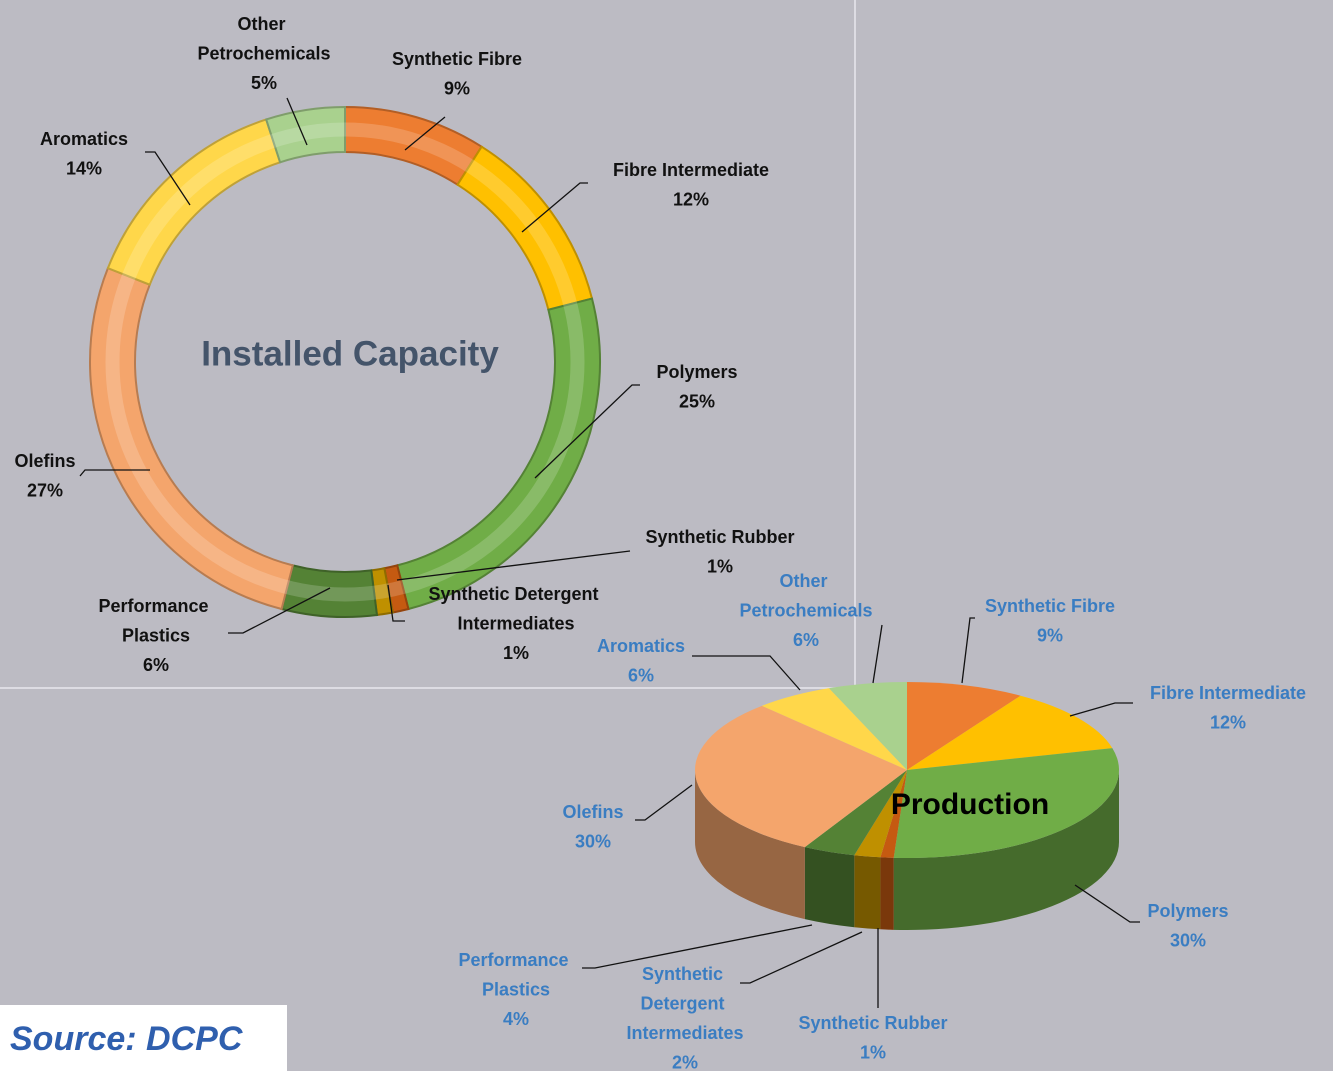  I want to click on value-label: 25%, so click(697, 401).